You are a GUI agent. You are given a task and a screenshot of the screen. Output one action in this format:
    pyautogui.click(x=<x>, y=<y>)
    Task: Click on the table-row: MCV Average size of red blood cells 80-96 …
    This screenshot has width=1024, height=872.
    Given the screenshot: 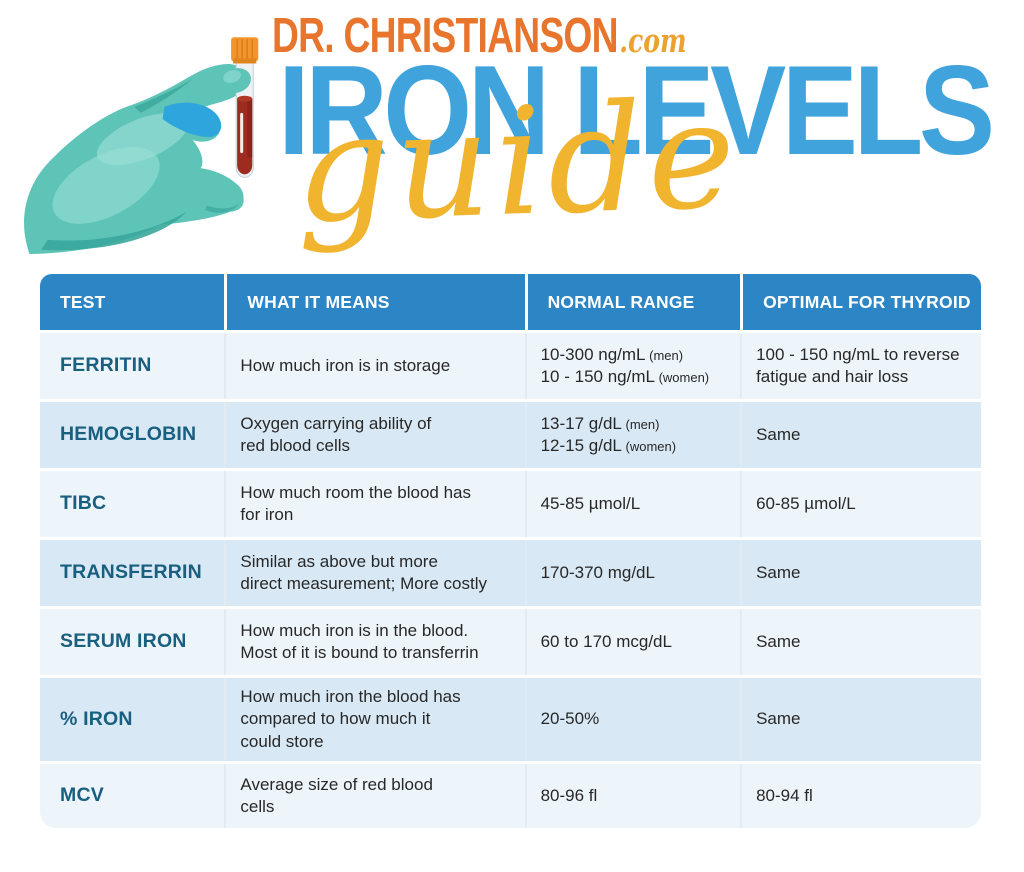 What is the action you would take?
    pyautogui.click(x=510, y=796)
    